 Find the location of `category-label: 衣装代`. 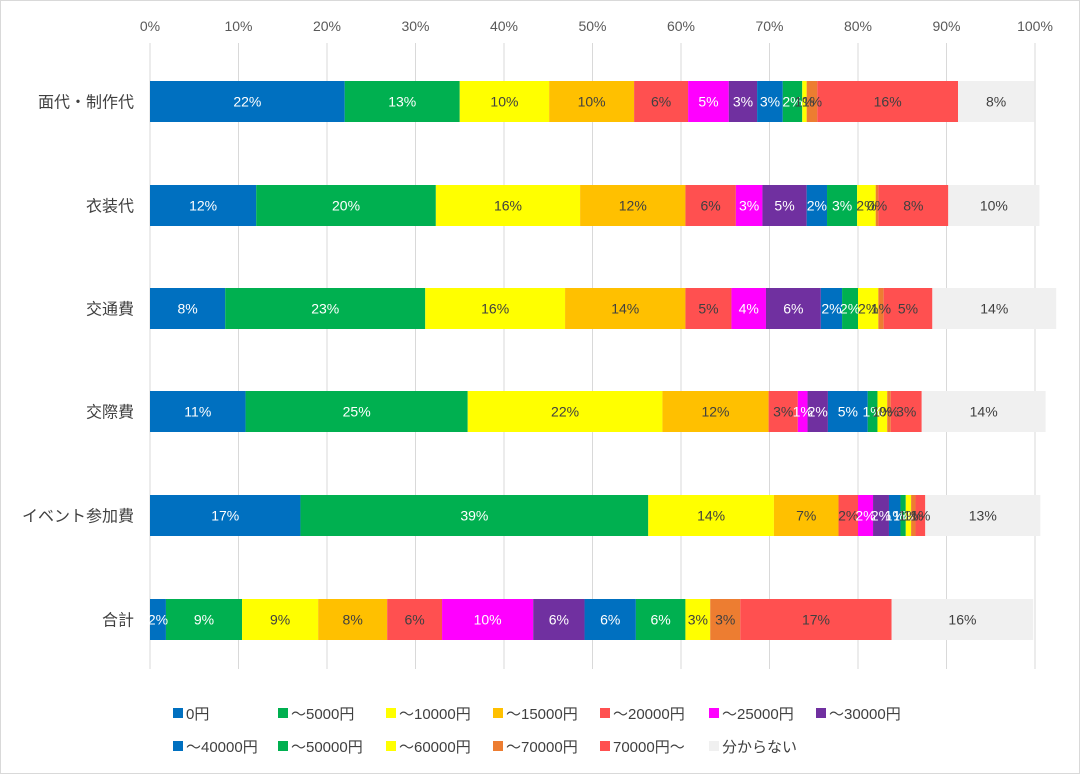

category-label: 衣装代 is located at coordinates (110, 207).